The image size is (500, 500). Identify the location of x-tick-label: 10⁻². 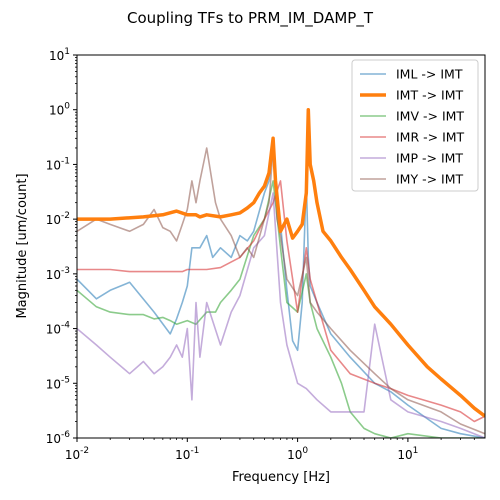
(77, 454).